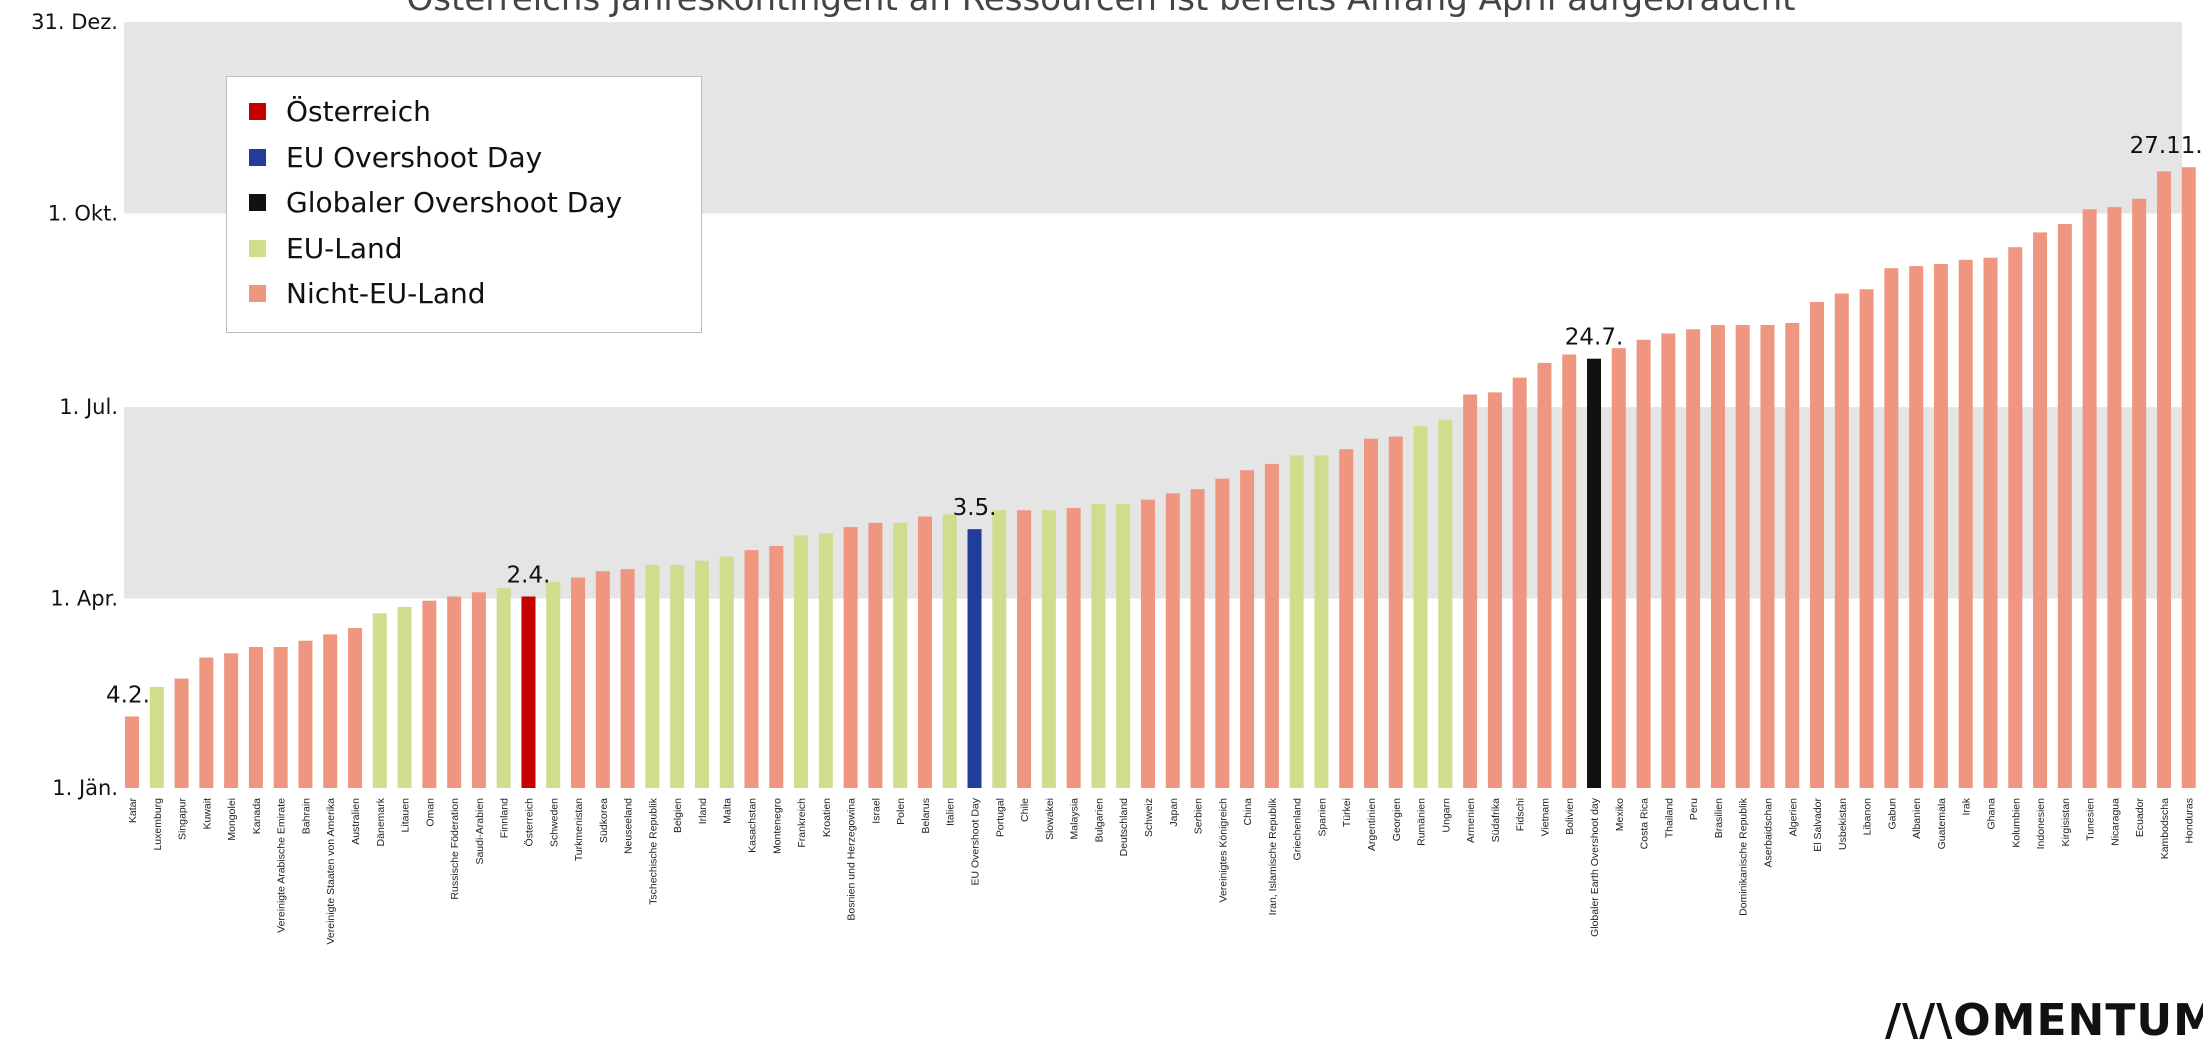 This screenshot has height=1046, width=2203. I want to click on x-tick-label: China, so click(1248, 812).